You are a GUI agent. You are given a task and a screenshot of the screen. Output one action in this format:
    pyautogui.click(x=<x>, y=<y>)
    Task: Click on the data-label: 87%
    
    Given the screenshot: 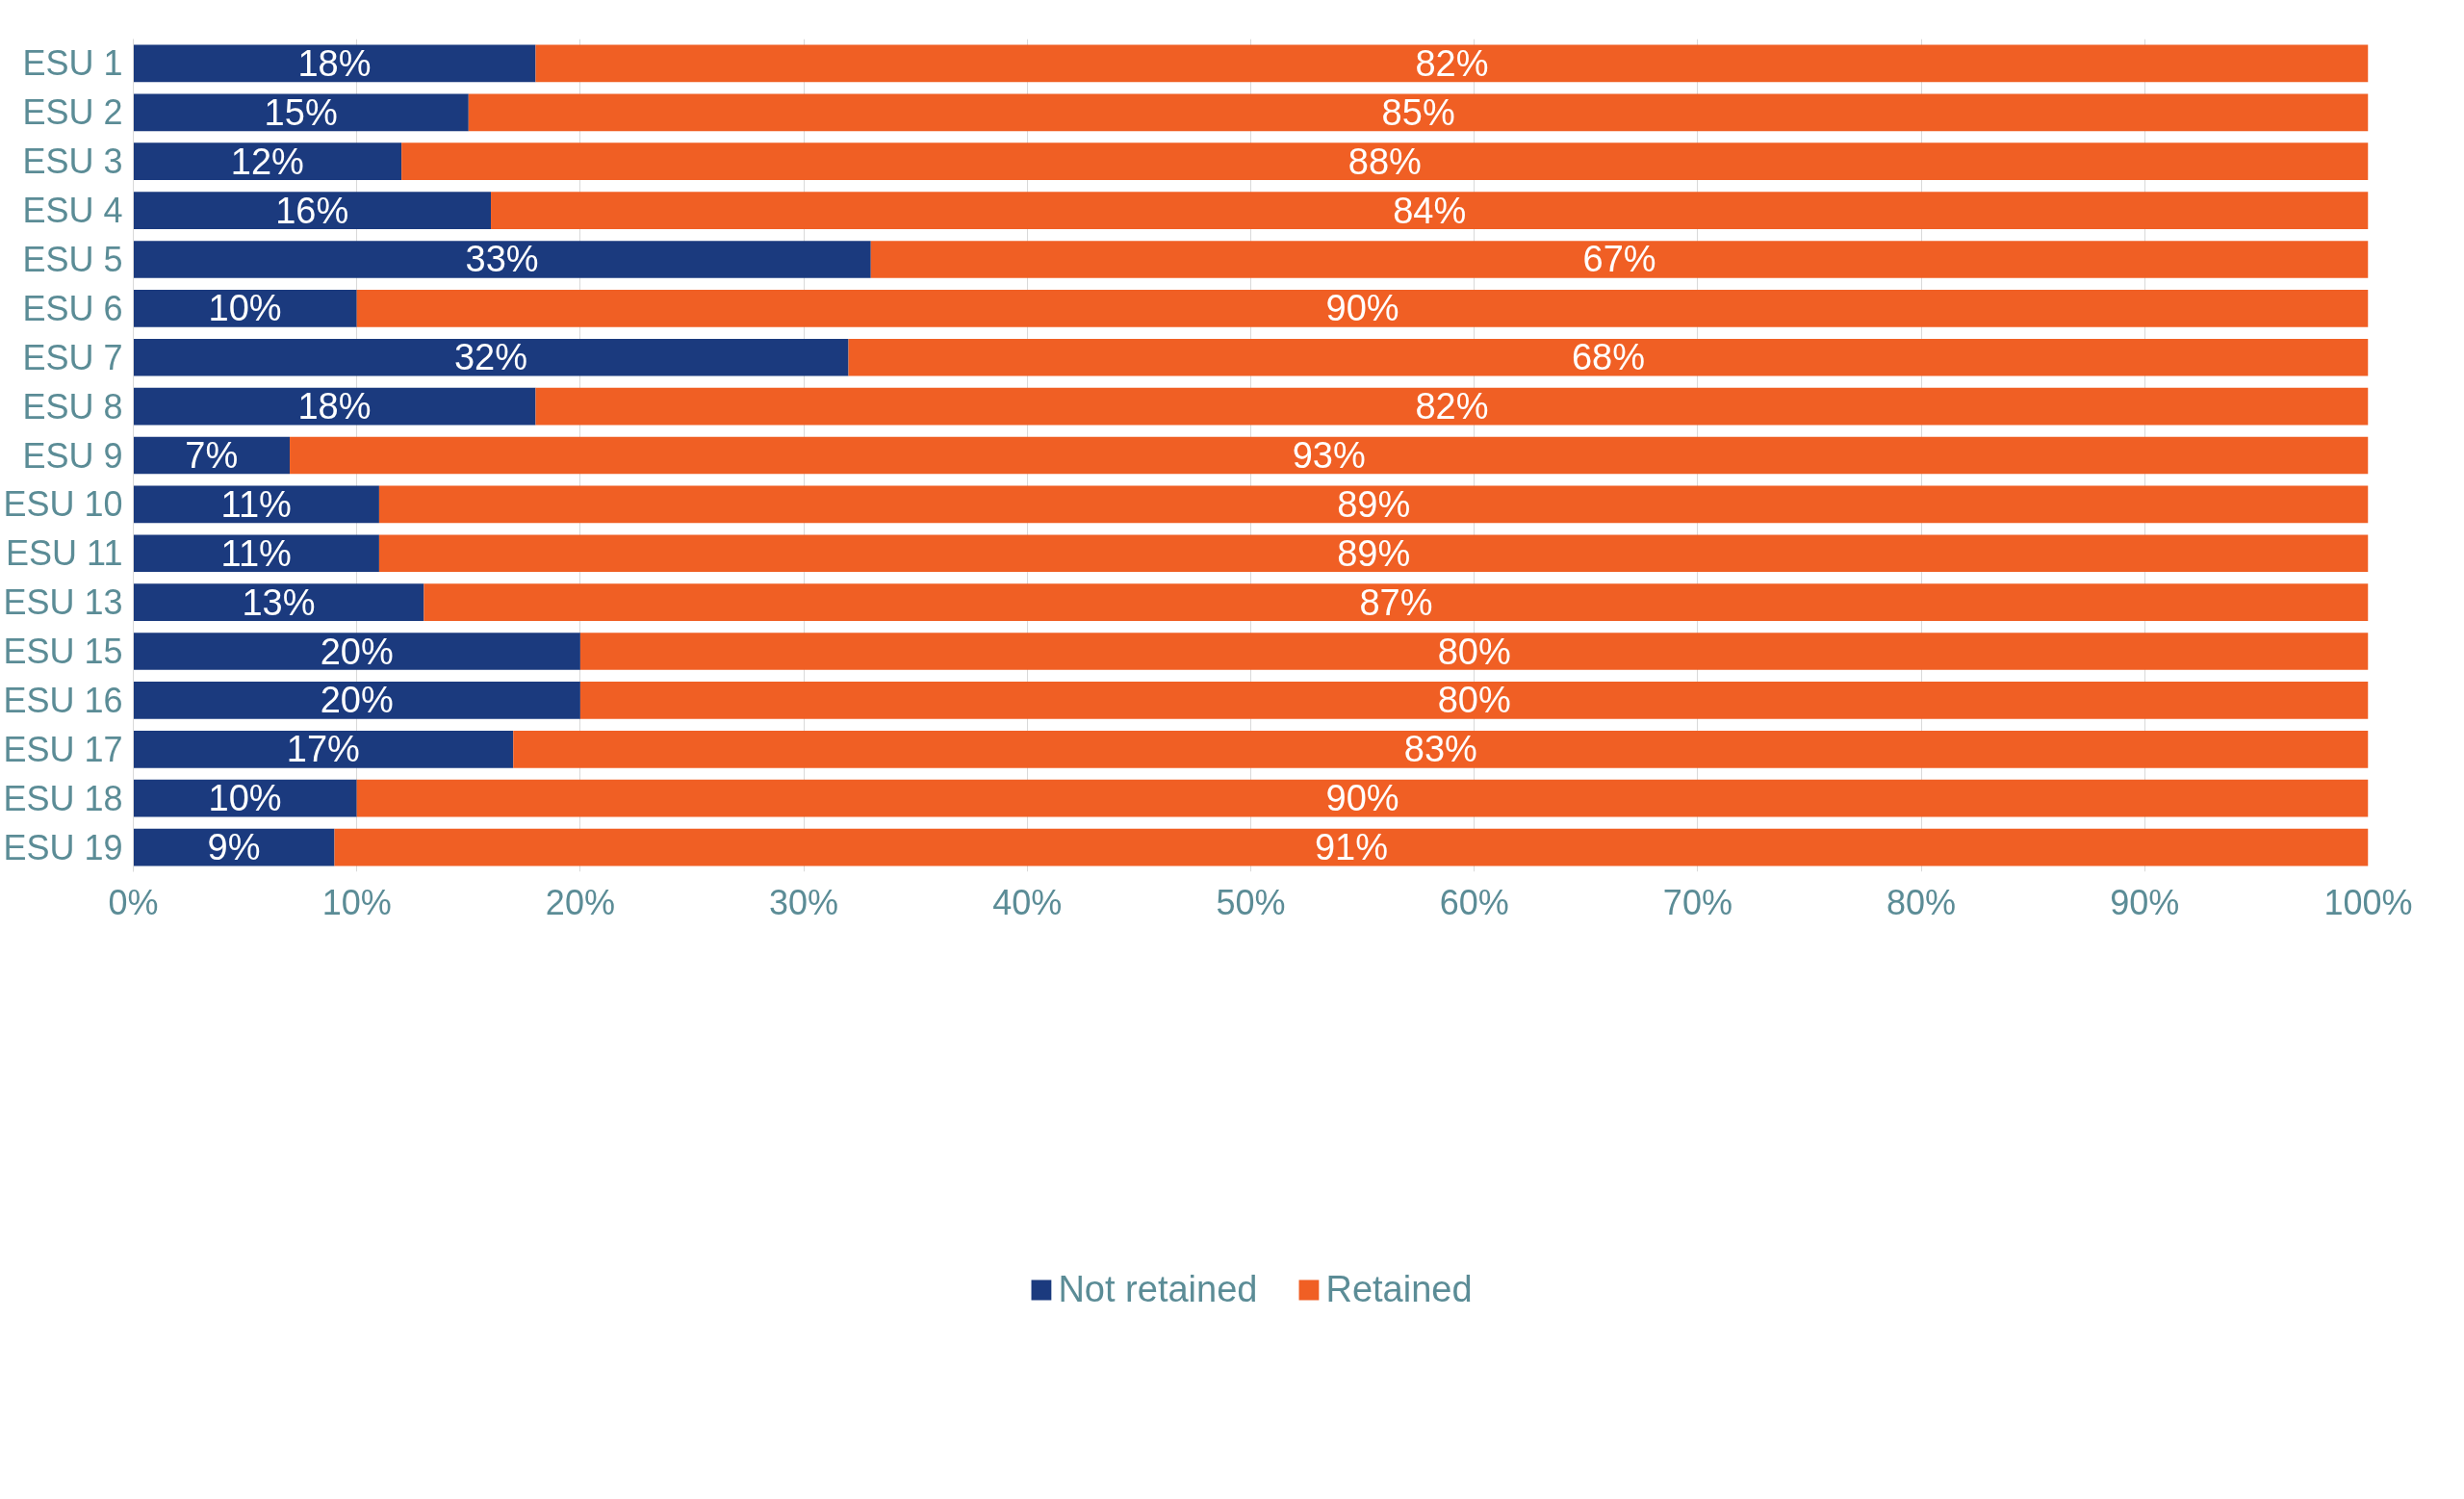 What is the action you would take?
    pyautogui.click(x=1396, y=602)
    